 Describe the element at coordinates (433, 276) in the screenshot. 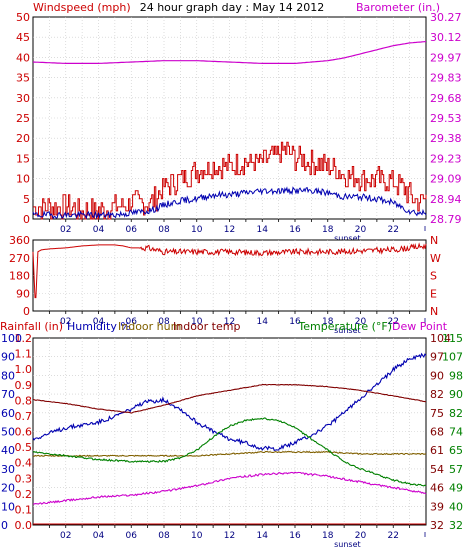

I see `y-tick-label: S` at that location.